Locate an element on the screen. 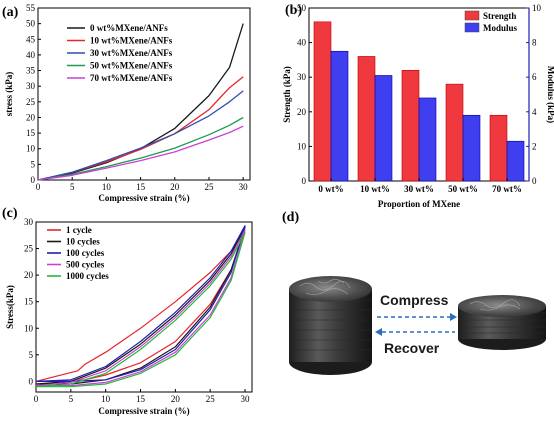 The width and height of the screenshot is (554, 421). y-tick-label: 45 is located at coordinates (31, 39).